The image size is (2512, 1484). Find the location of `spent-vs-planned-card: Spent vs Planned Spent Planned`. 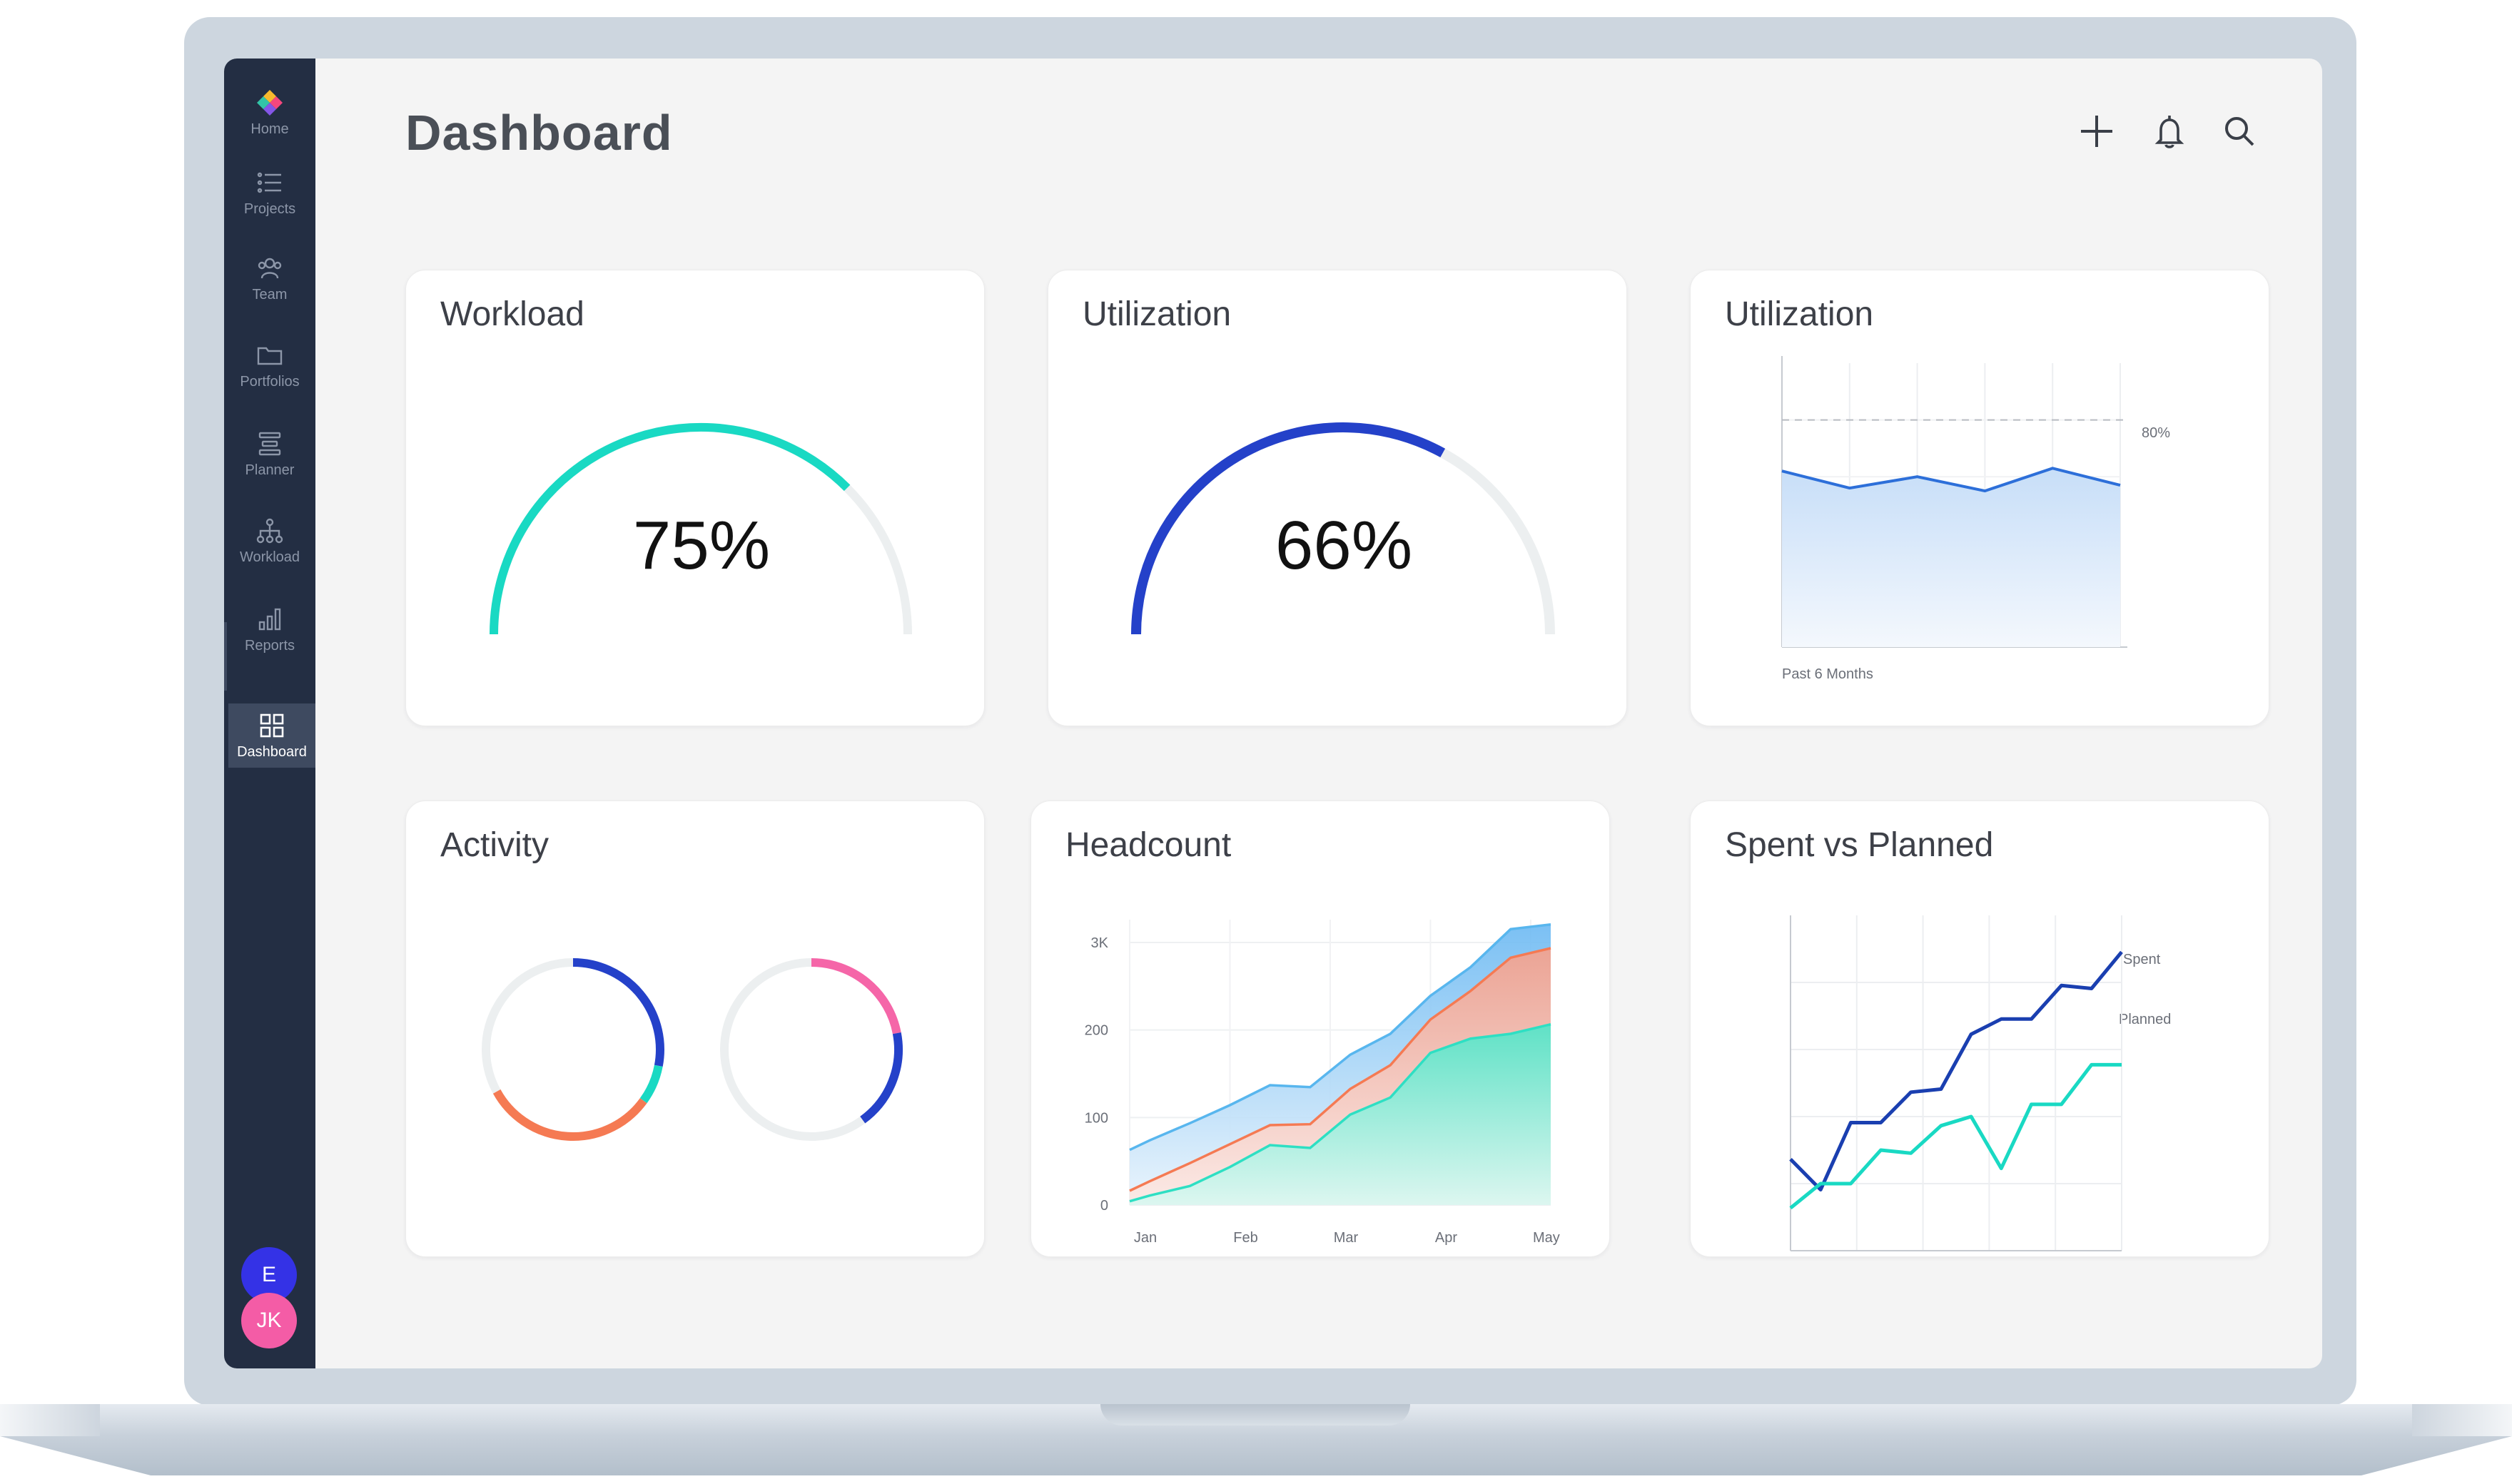

spent-vs-planned-card: Spent vs Planned Spent Planned is located at coordinates (1979, 1029).